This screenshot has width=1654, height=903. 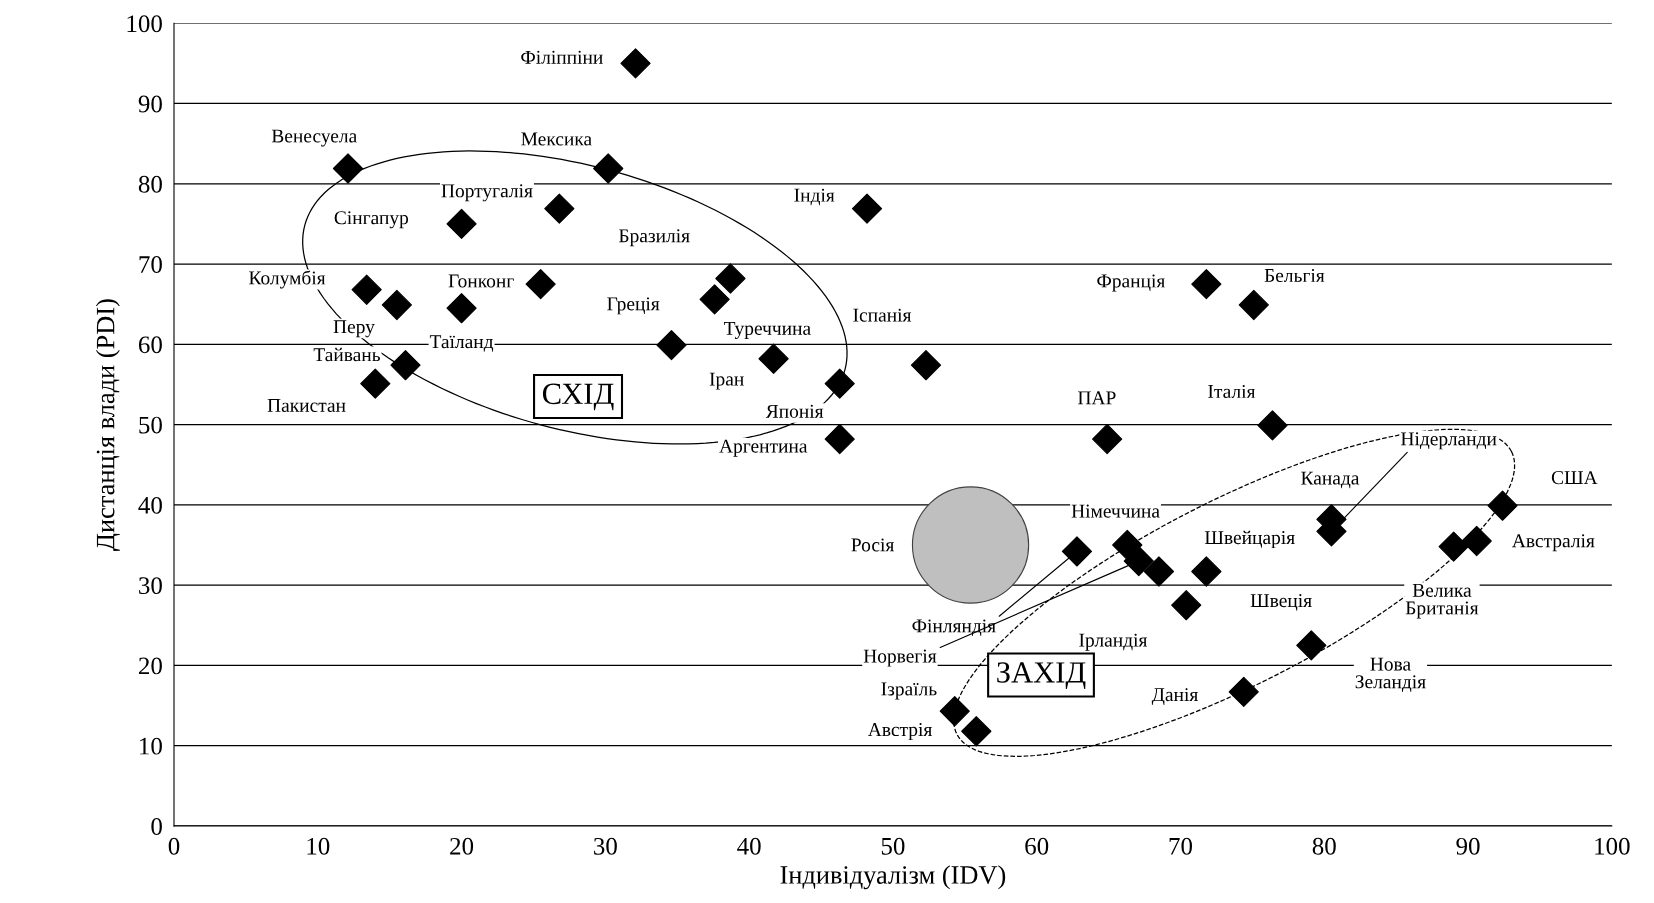 I want to click on x-tick-label: 80, so click(x=1324, y=846).